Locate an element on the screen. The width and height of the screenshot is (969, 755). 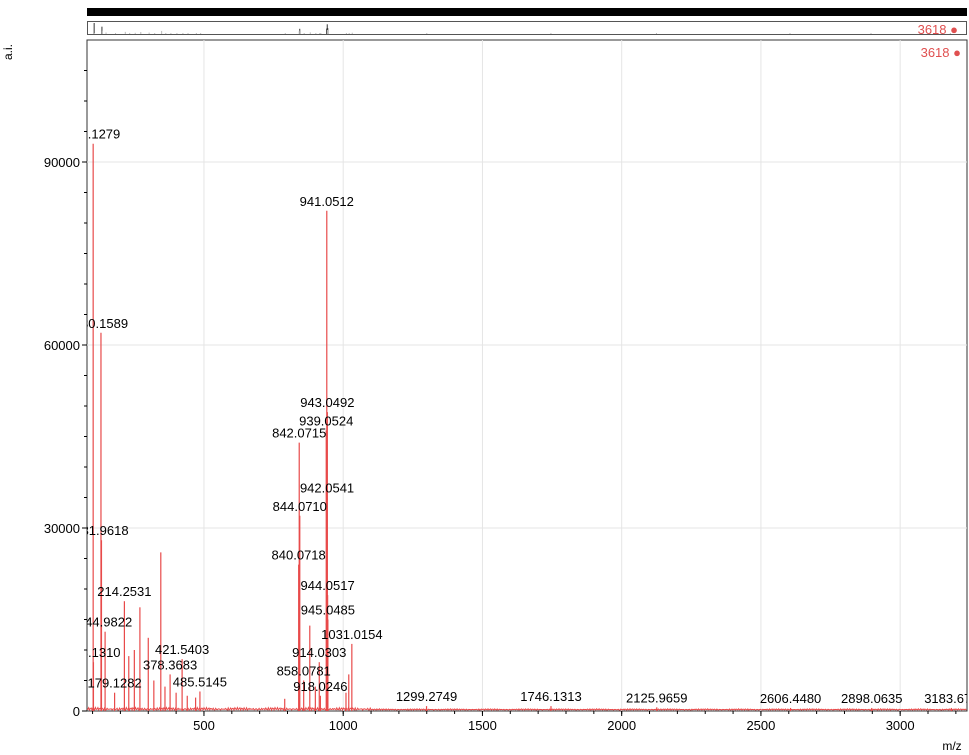
y-tick-label: 60000 is located at coordinates (62, 345).